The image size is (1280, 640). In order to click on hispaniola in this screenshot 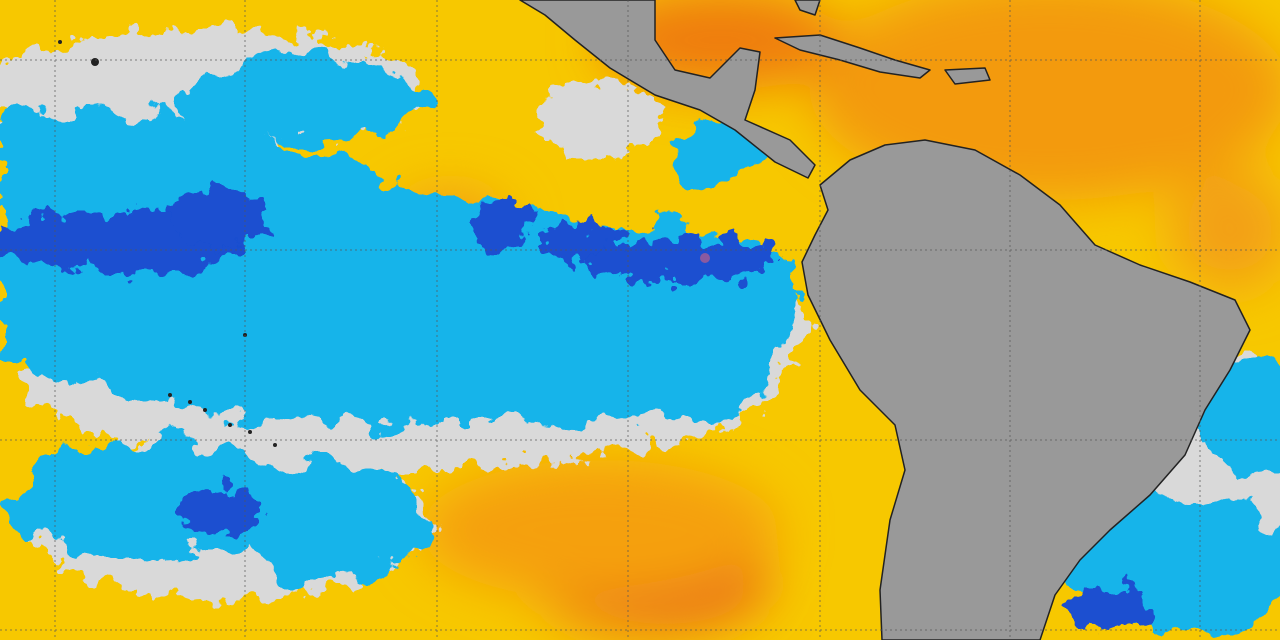, I will do `click(967, 76)`.